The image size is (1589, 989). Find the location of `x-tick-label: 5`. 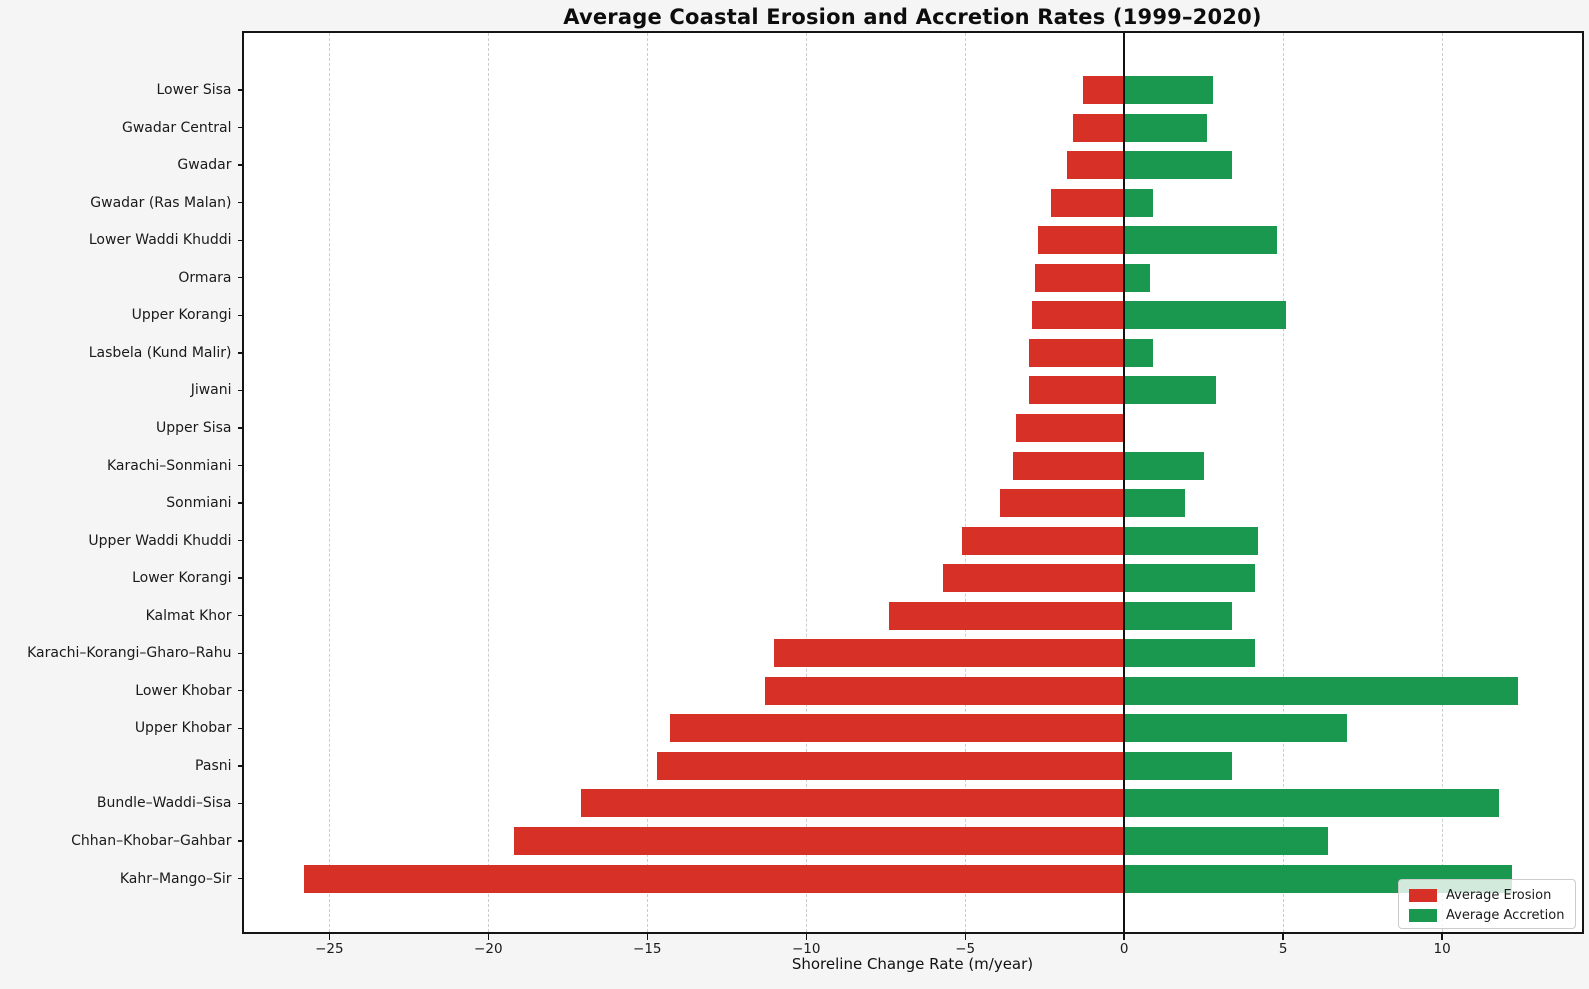

x-tick-label: 5 is located at coordinates (1283, 949).